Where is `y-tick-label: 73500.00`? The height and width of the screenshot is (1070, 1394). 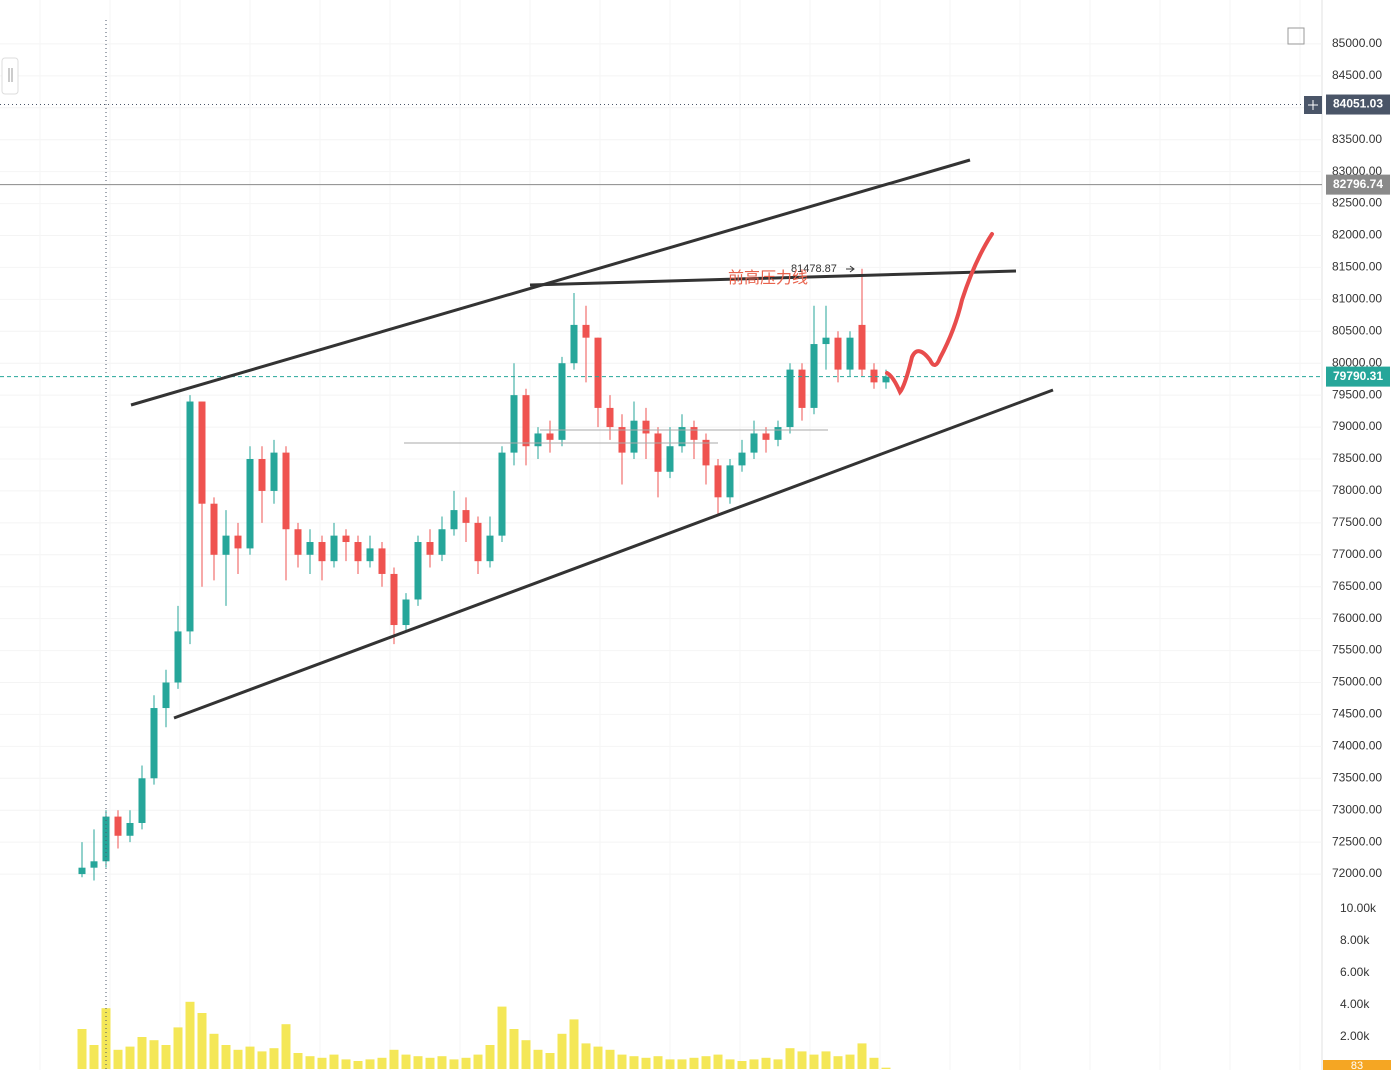 y-tick-label: 73500.00 is located at coordinates (1357, 777).